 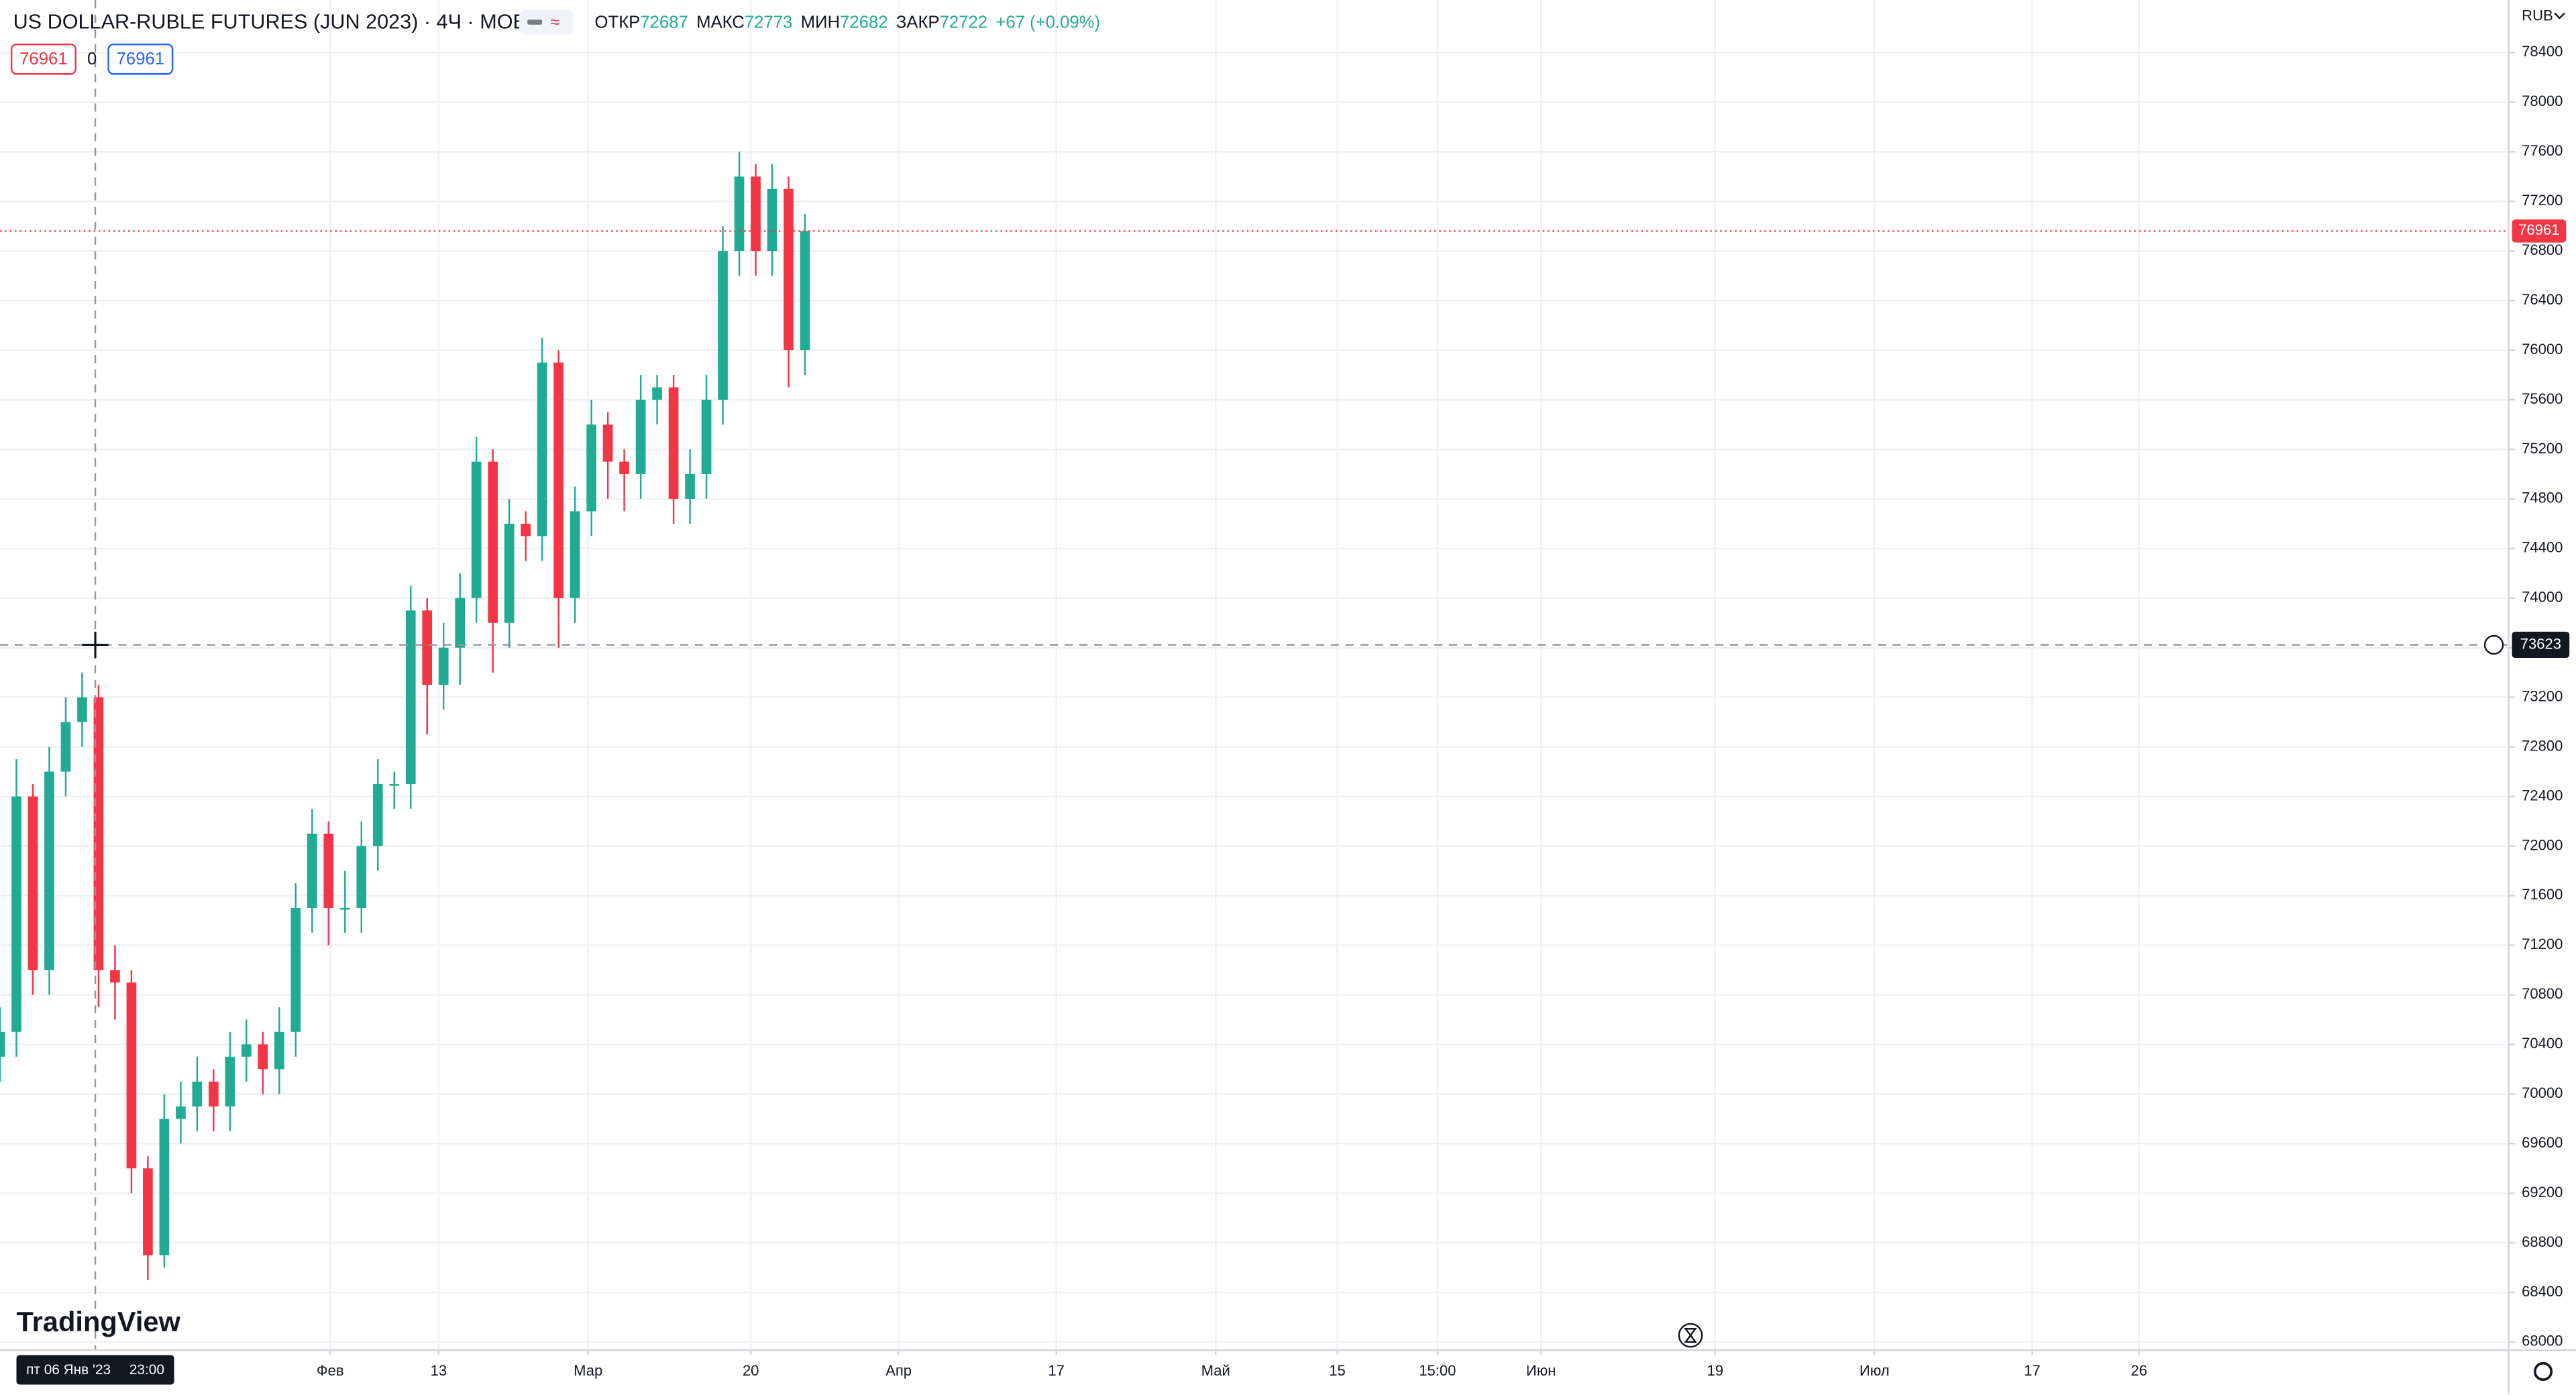 What do you see at coordinates (2542, 51) in the screenshot?
I see `y-tick-label: 78400` at bounding box center [2542, 51].